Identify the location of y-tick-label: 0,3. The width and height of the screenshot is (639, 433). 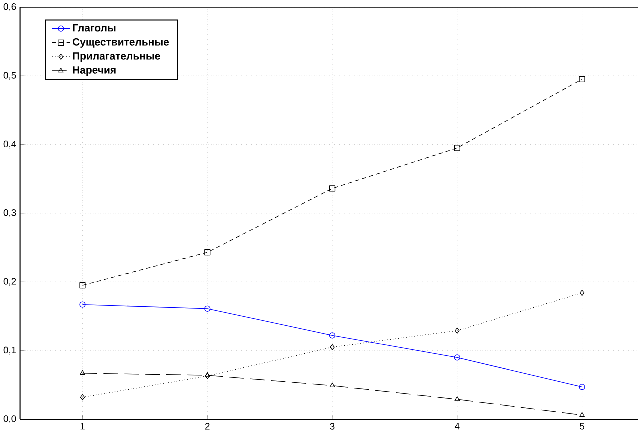
(10, 213).